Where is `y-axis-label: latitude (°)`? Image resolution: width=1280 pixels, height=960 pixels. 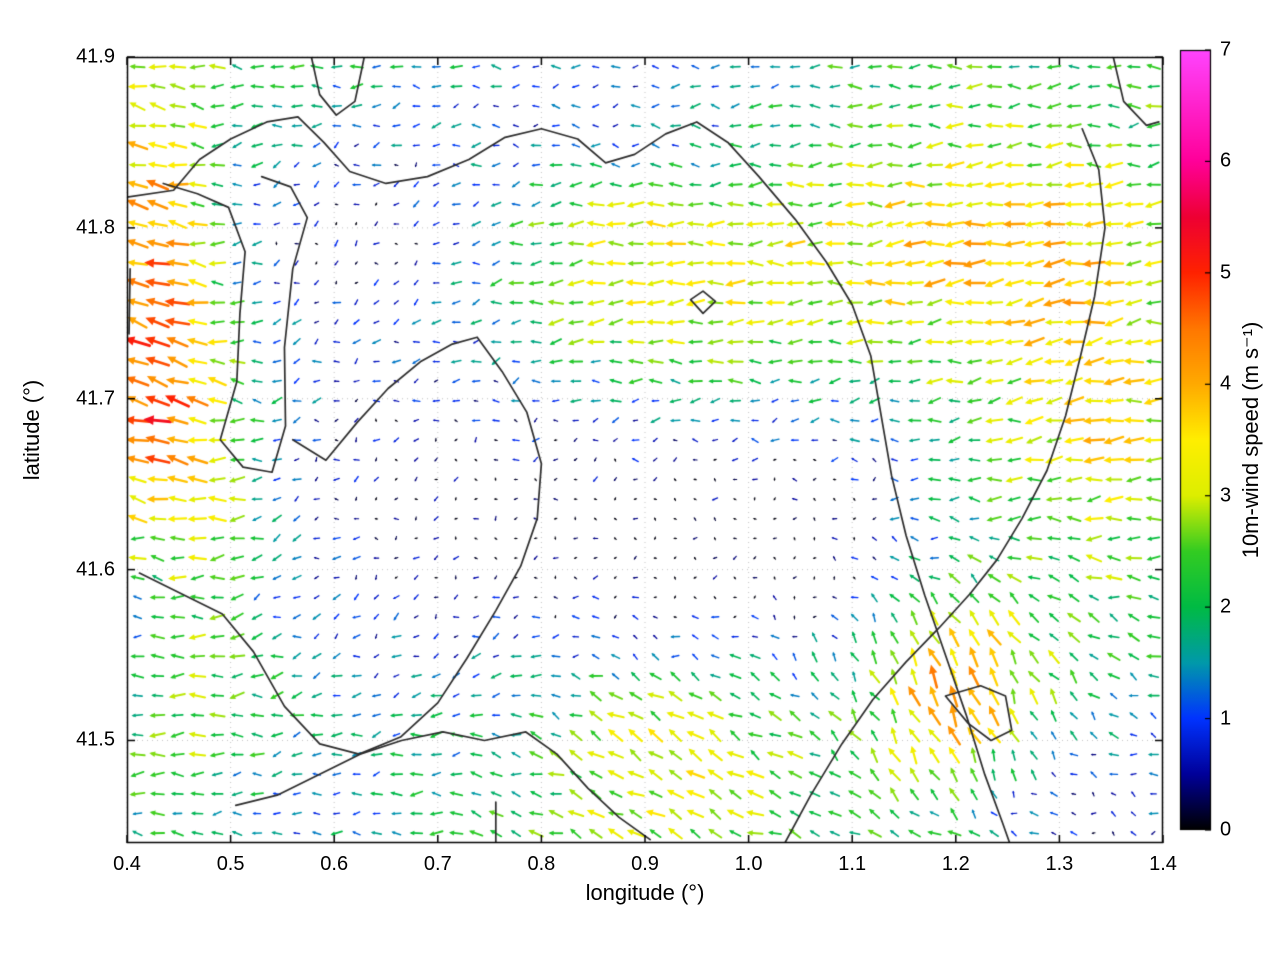
y-axis-label: latitude (°) is located at coordinates (31, 430).